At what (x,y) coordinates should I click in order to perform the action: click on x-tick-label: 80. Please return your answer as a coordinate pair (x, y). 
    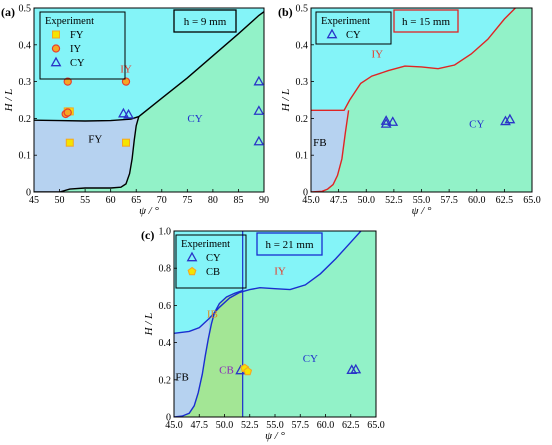
    Looking at the image, I should click on (213, 200).